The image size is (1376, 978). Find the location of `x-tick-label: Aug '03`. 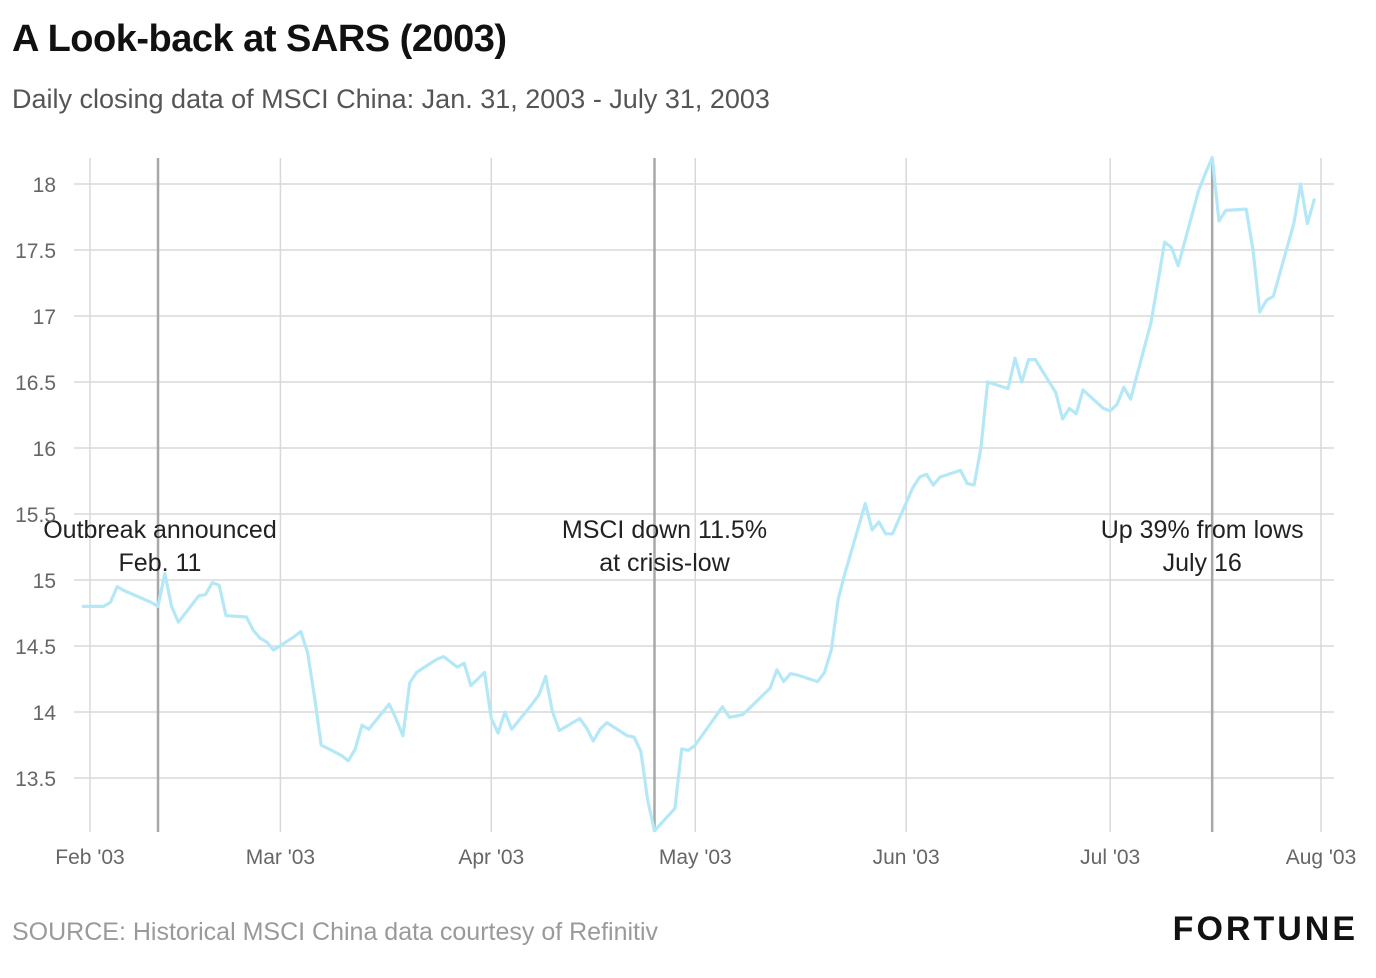

x-tick-label: Aug '03 is located at coordinates (1321, 857).